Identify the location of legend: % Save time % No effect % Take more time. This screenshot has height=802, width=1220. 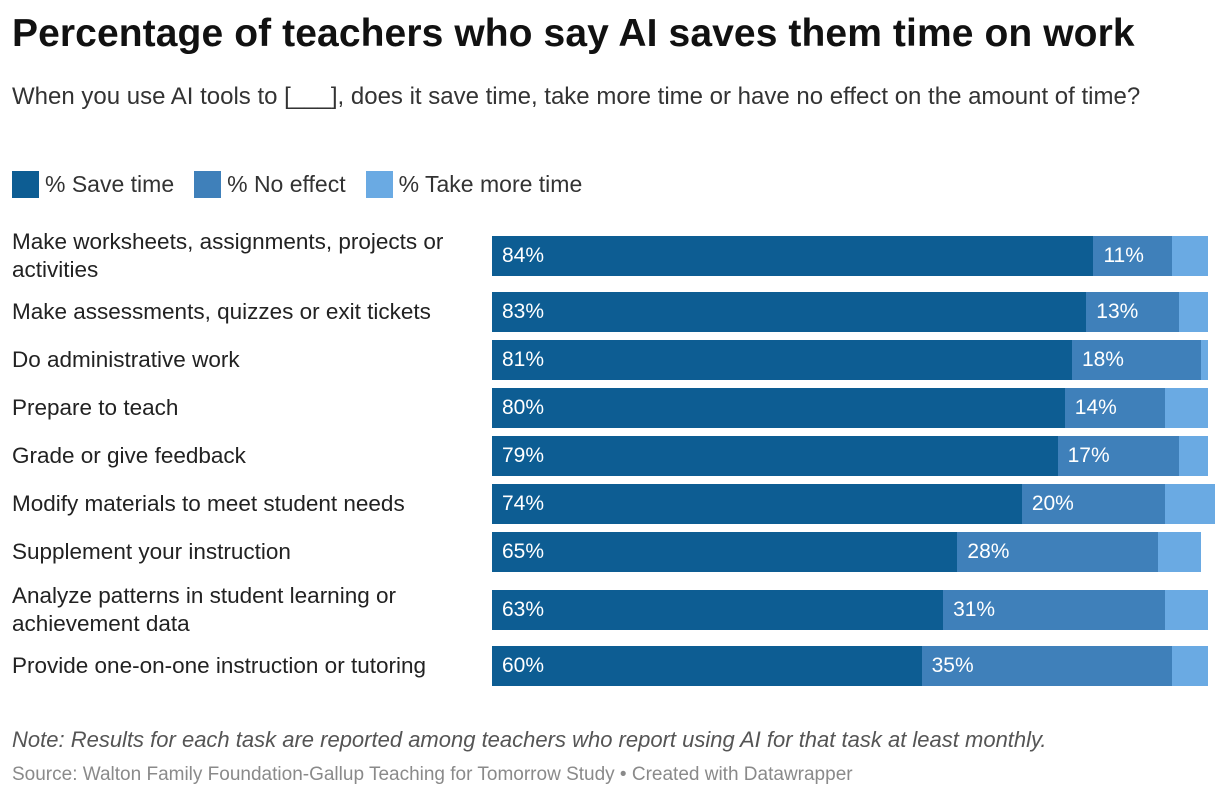
(307, 184).